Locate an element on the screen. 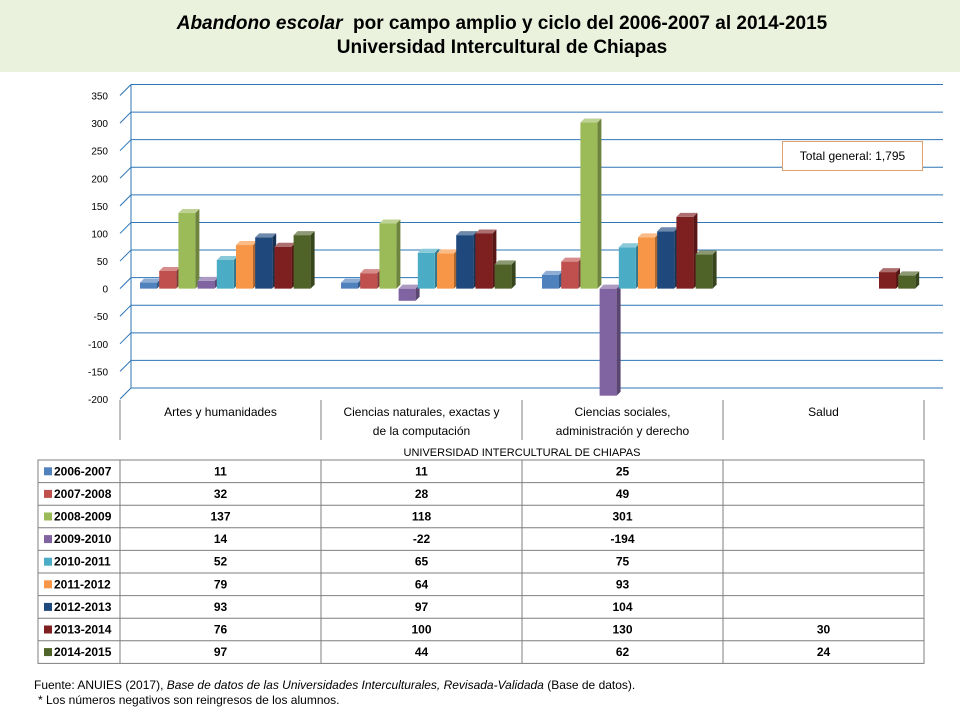  legend-label: 2011-2012 is located at coordinates (82, 584).